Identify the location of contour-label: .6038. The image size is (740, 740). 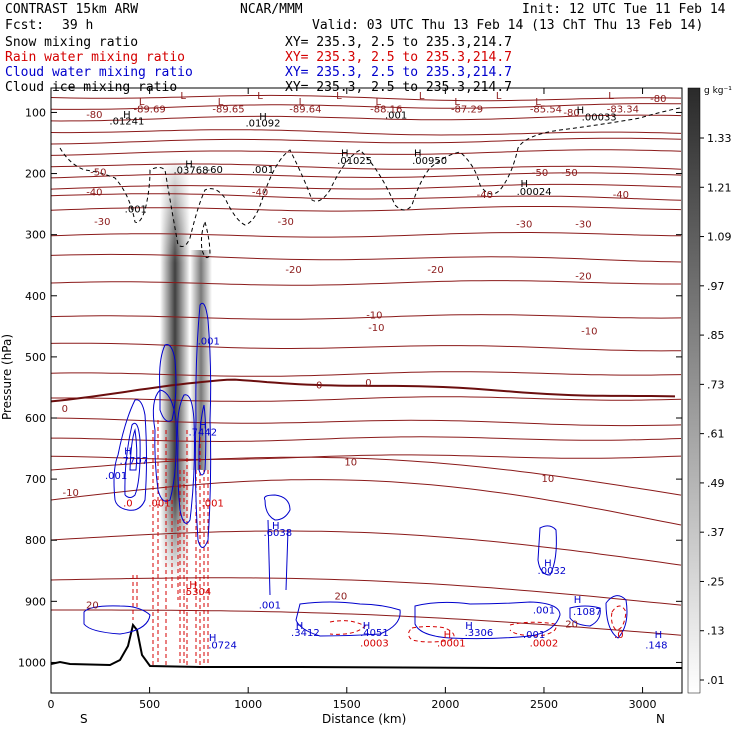
(277, 533).